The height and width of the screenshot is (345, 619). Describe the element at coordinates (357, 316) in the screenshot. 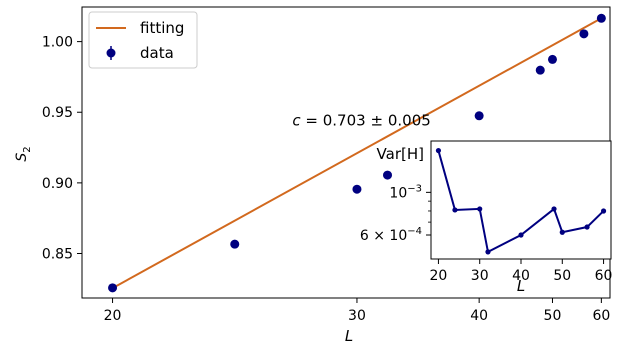

I see `main-x-tick-label-1: 30` at that location.